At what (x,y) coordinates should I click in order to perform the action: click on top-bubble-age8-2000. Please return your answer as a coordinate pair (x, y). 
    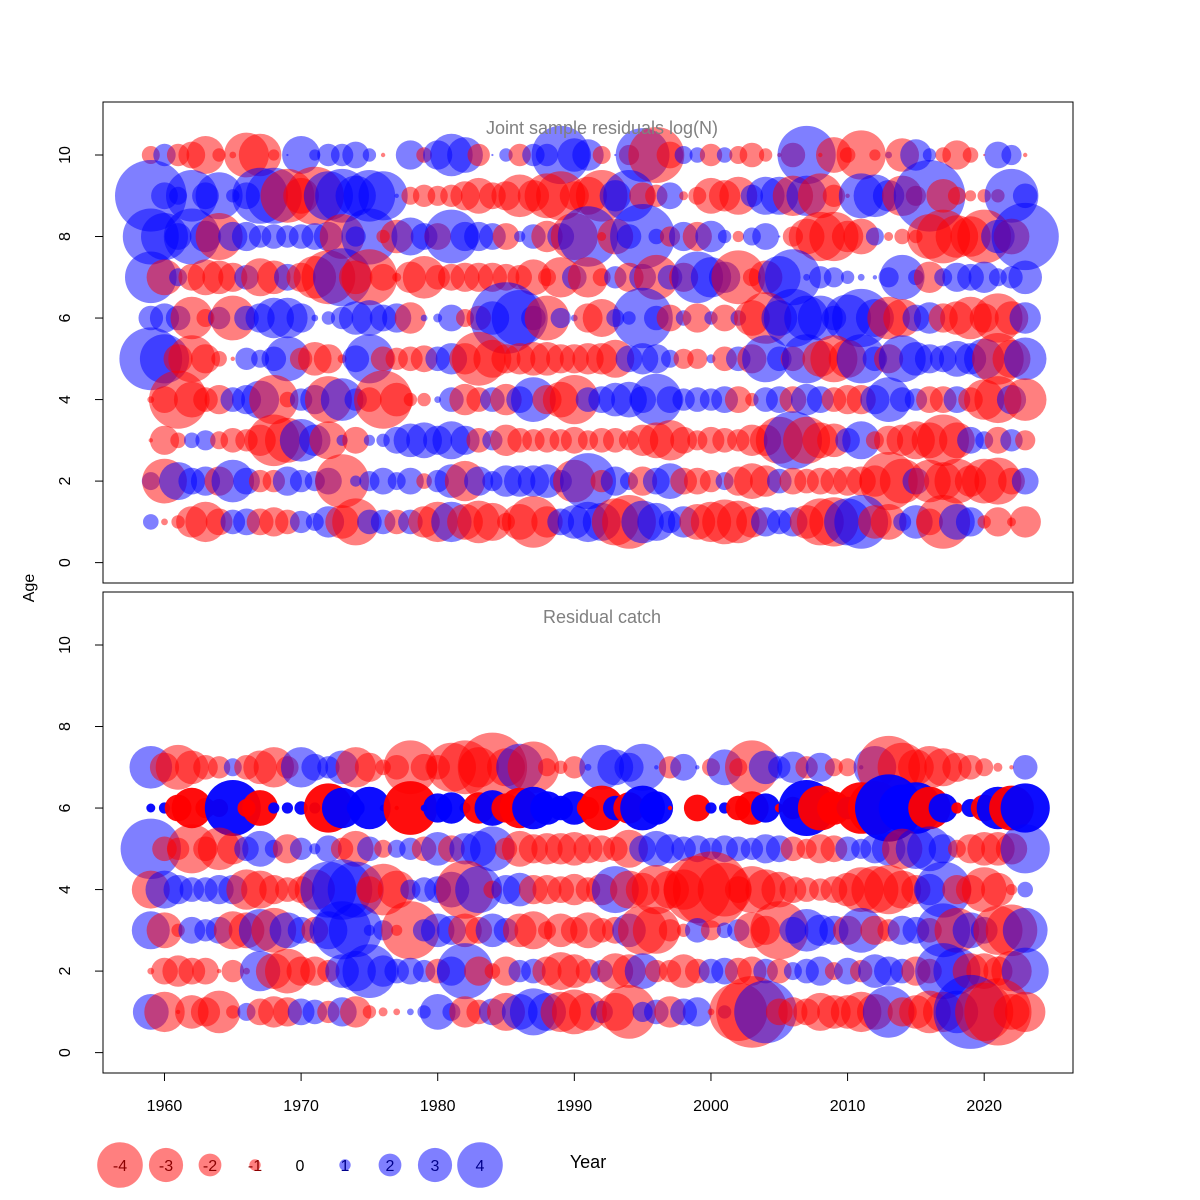
    Looking at the image, I should click on (711, 236).